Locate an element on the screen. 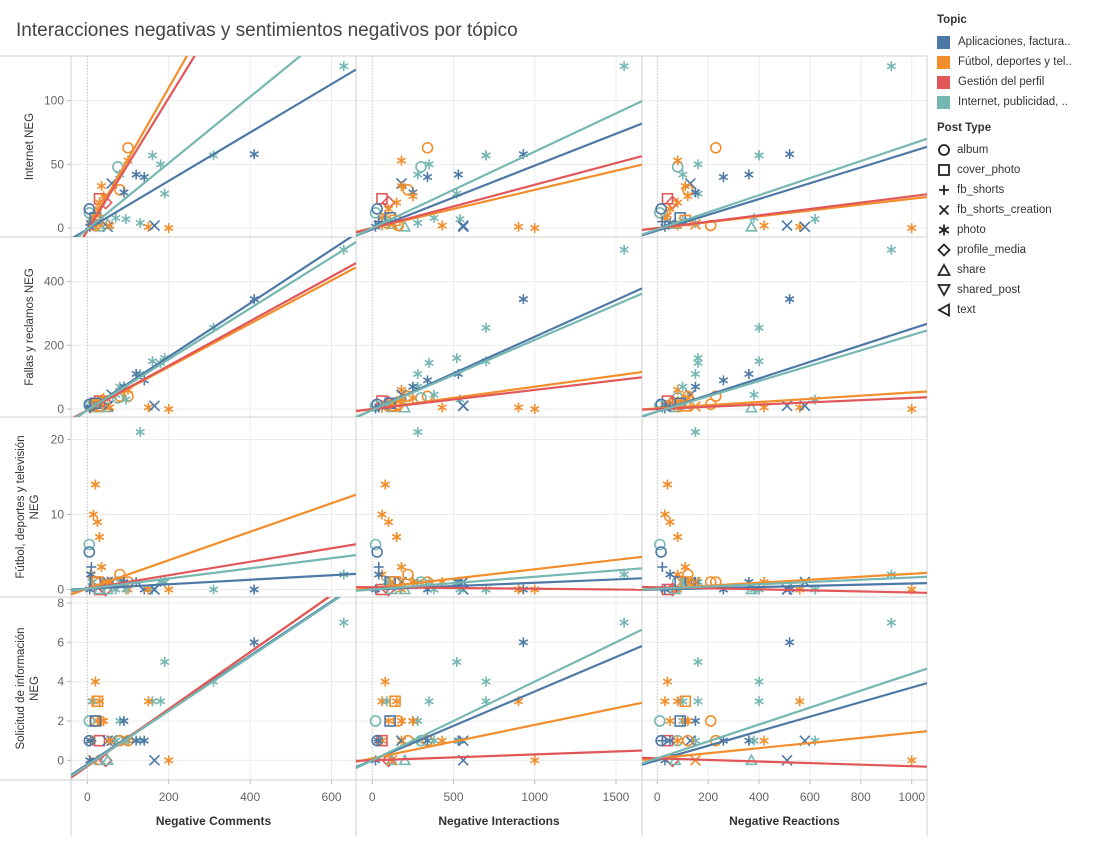  cell-grid is located at coordinates (499, 146).